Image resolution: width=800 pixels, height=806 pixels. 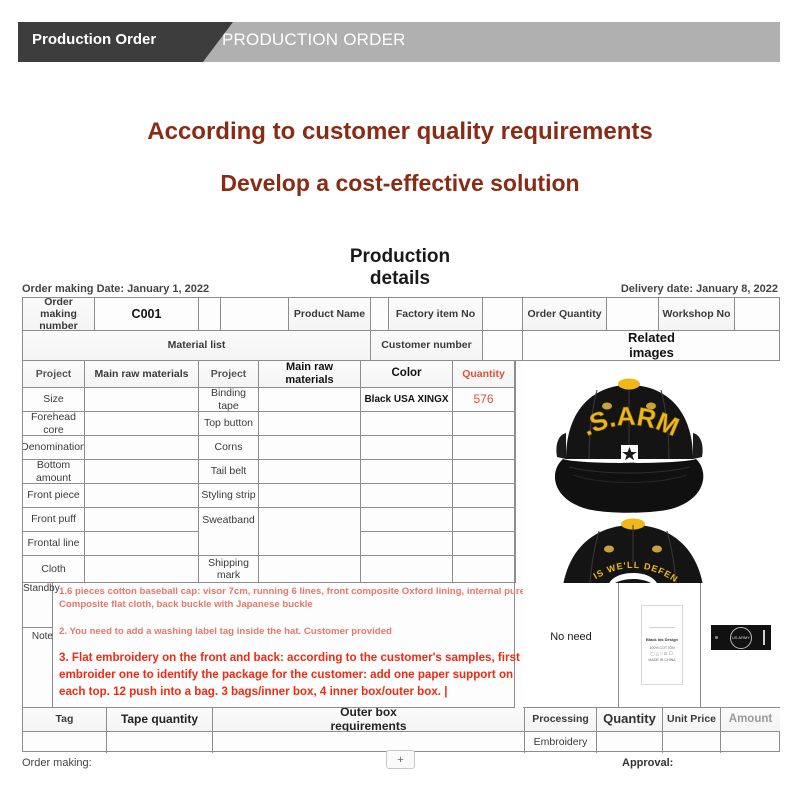 What do you see at coordinates (427, 346) in the screenshot?
I see `band-customer-number: Customer number` at bounding box center [427, 346].